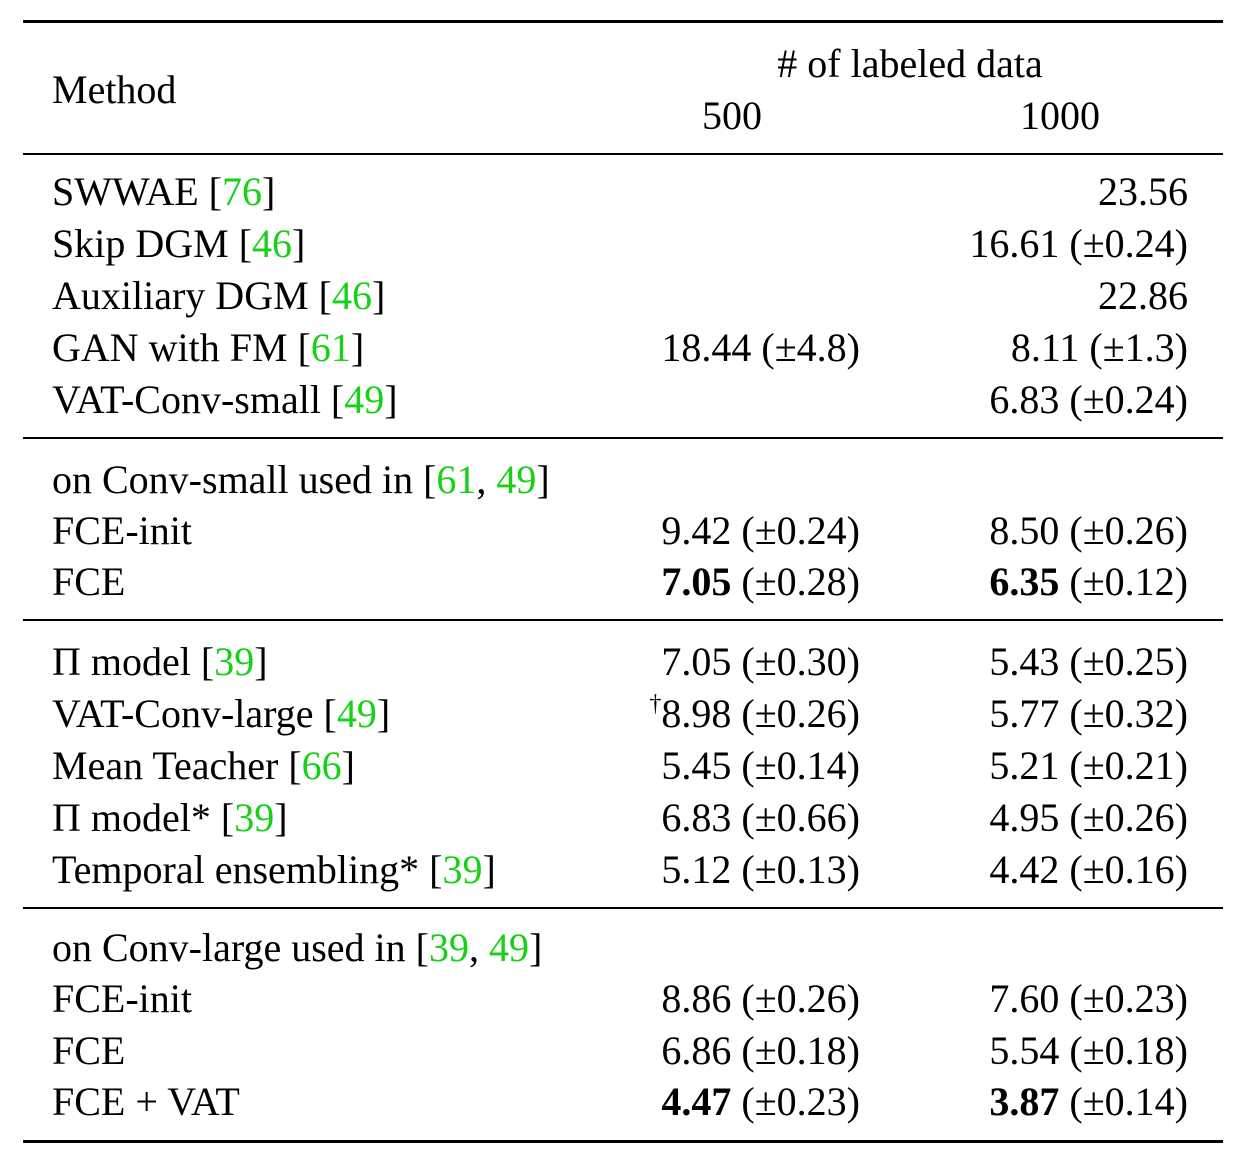 Image resolution: width=1246 pixels, height=1160 pixels. I want to click on value-500: 7.05 (±0.30), so click(760, 661).